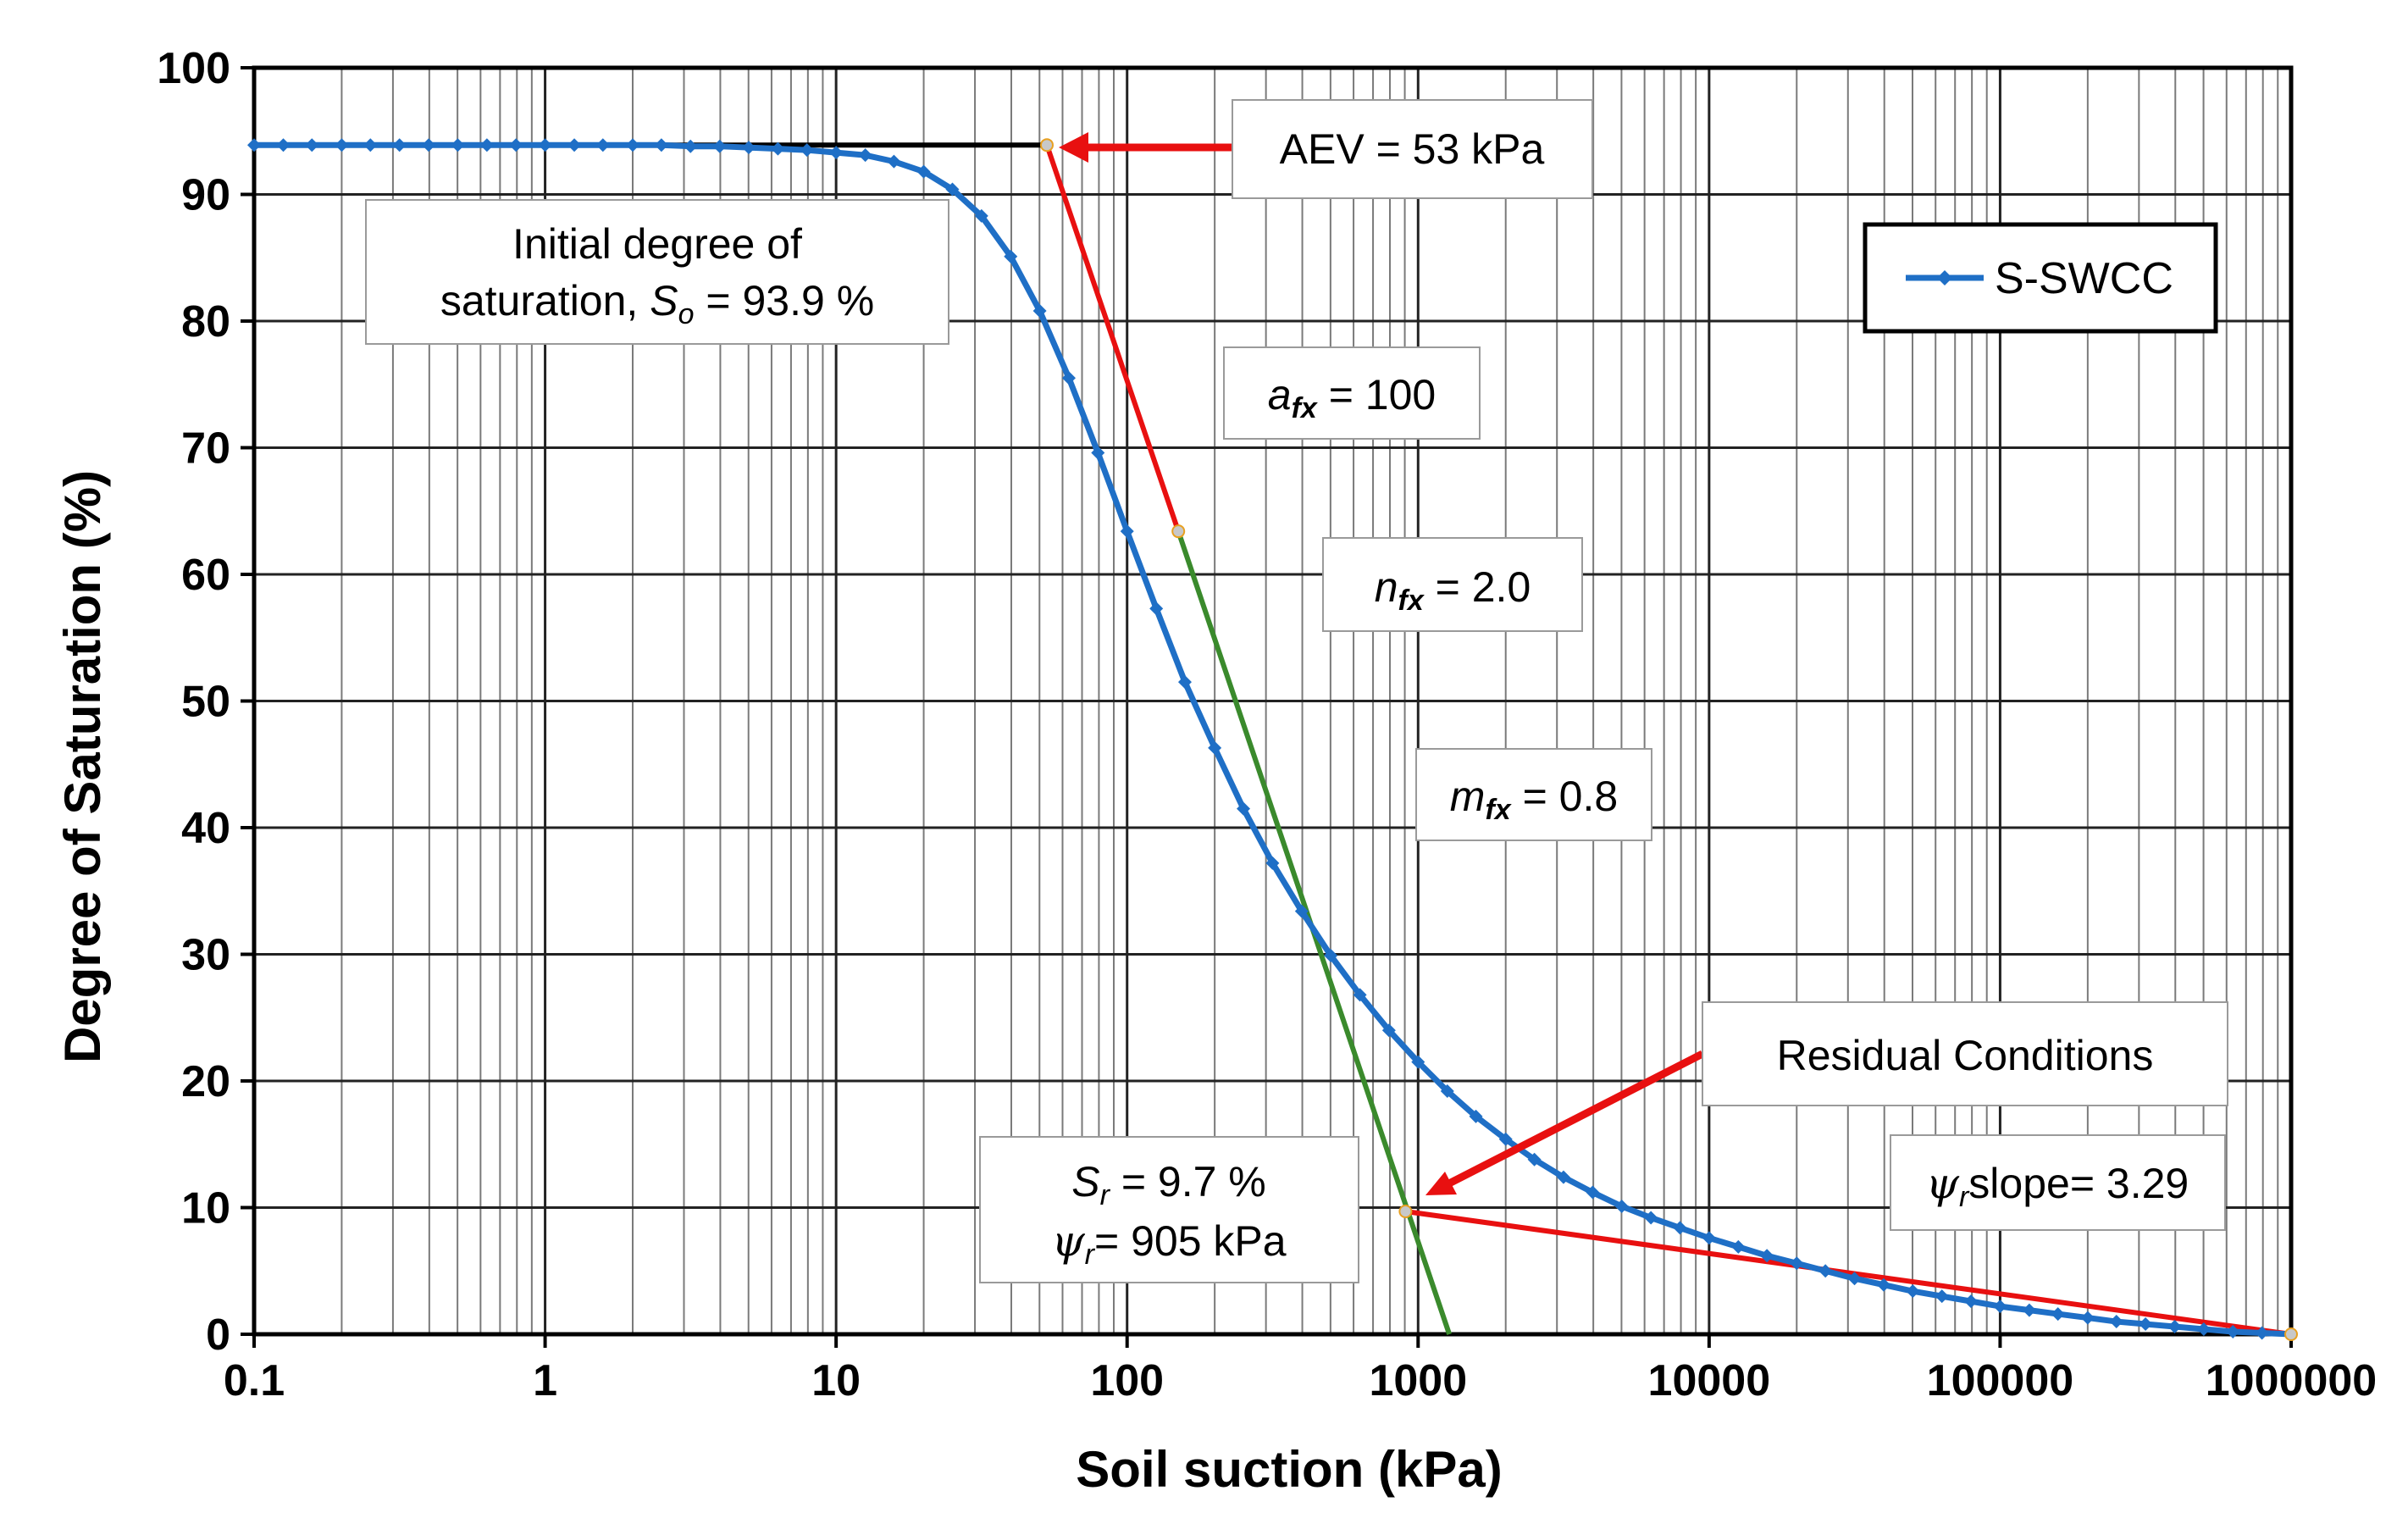 Image resolution: width=2408 pixels, height=1524 pixels. What do you see at coordinates (206, 1208) in the screenshot?
I see `y-tick-label: 10` at bounding box center [206, 1208].